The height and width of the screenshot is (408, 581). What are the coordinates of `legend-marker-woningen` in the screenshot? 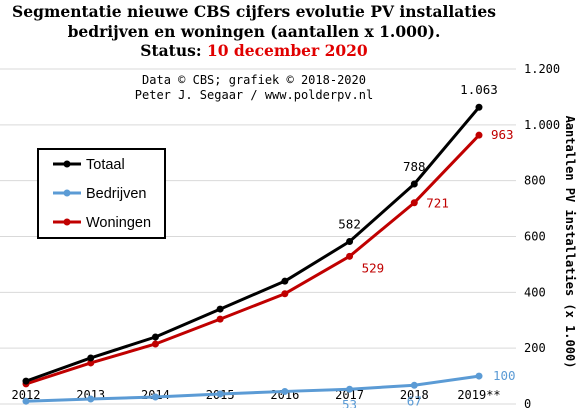 It's located at (67, 222).